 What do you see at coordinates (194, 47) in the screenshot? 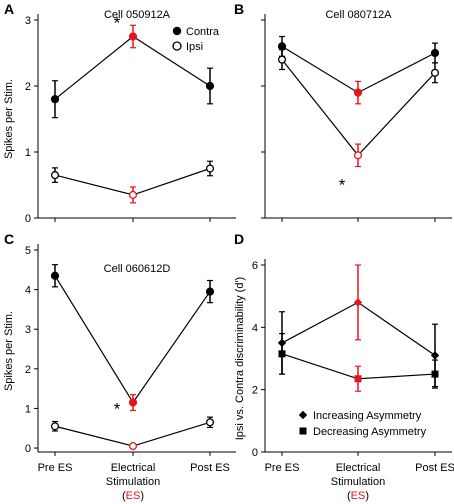
I see `legend-label: Ipsi` at bounding box center [194, 47].